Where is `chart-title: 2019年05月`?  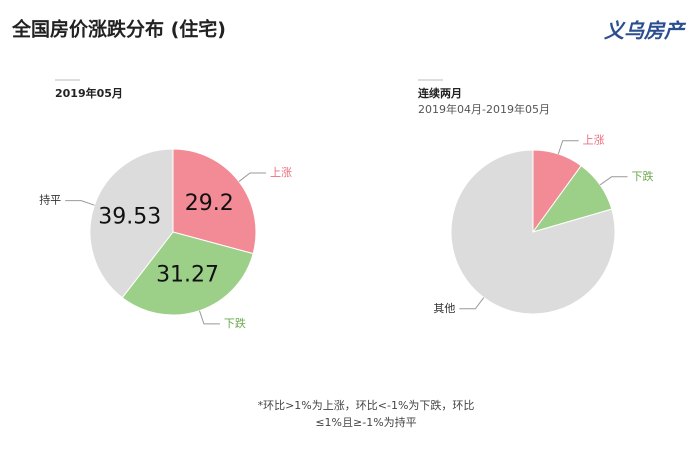
chart-title: 2019年05月 is located at coordinates (89, 93).